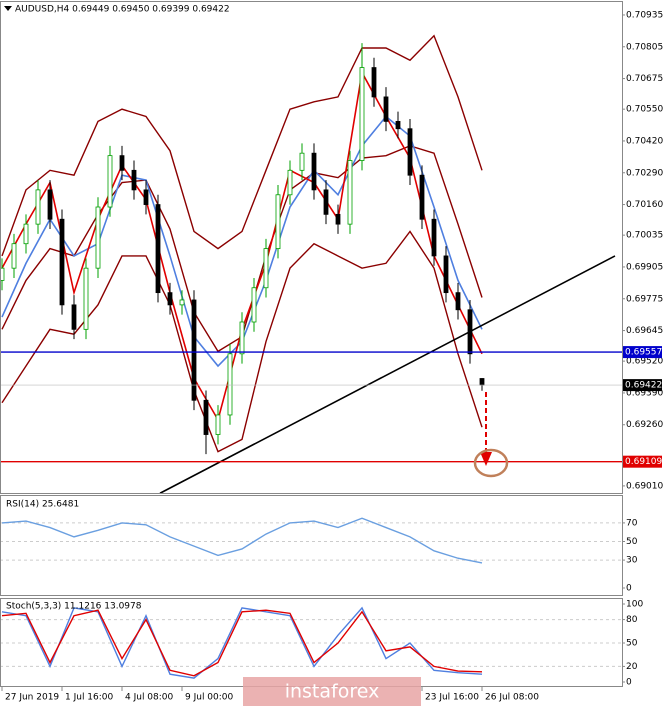  I want to click on y-tick-label: 0.69775, so click(644, 299).